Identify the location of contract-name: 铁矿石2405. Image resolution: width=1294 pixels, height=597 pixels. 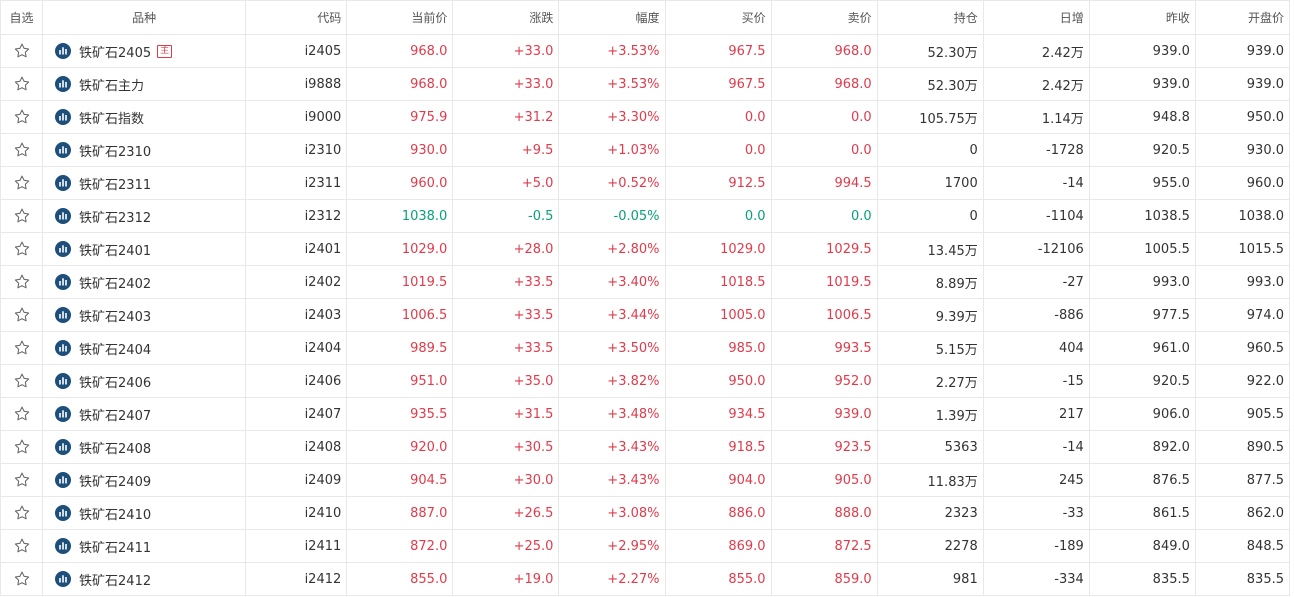
(115, 53).